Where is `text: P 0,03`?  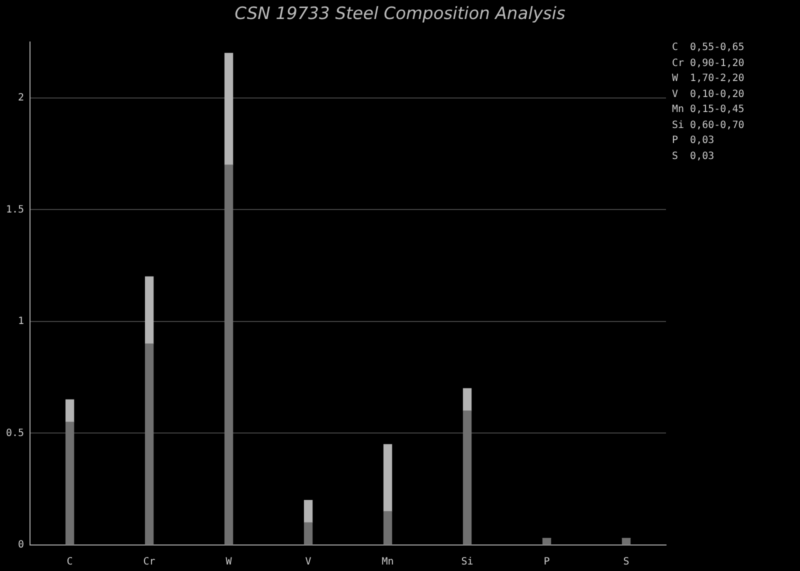 text: P 0,03 is located at coordinates (694, 141).